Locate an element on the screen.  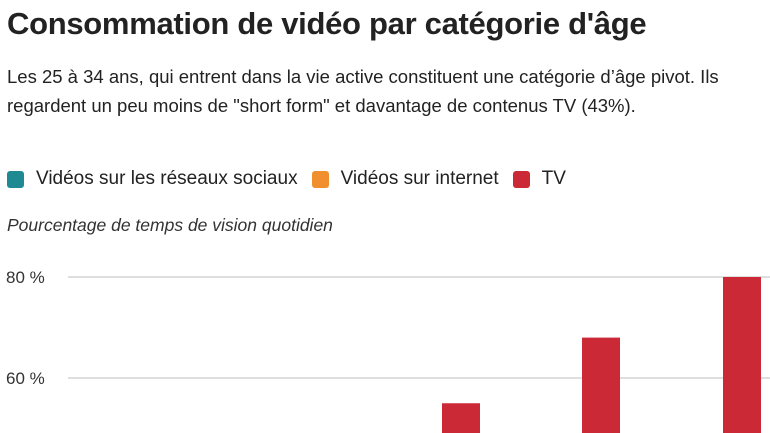
legend-label: TV is located at coordinates (553, 178).